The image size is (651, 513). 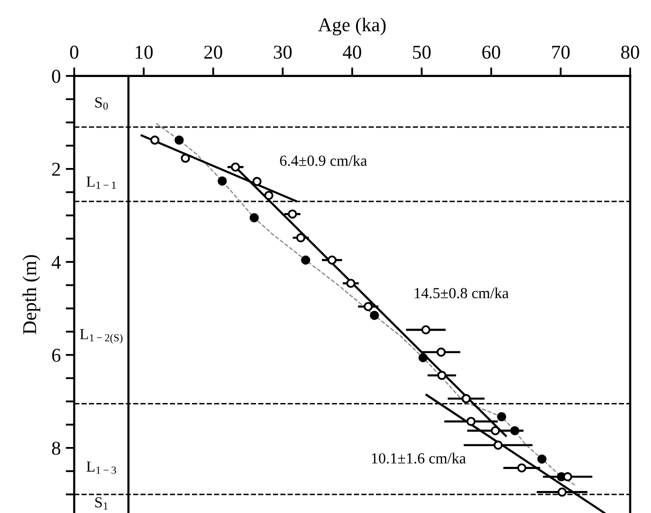 What do you see at coordinates (101, 336) in the screenshot?
I see `annotation: L$_{1−2(S)}$` at bounding box center [101, 336].